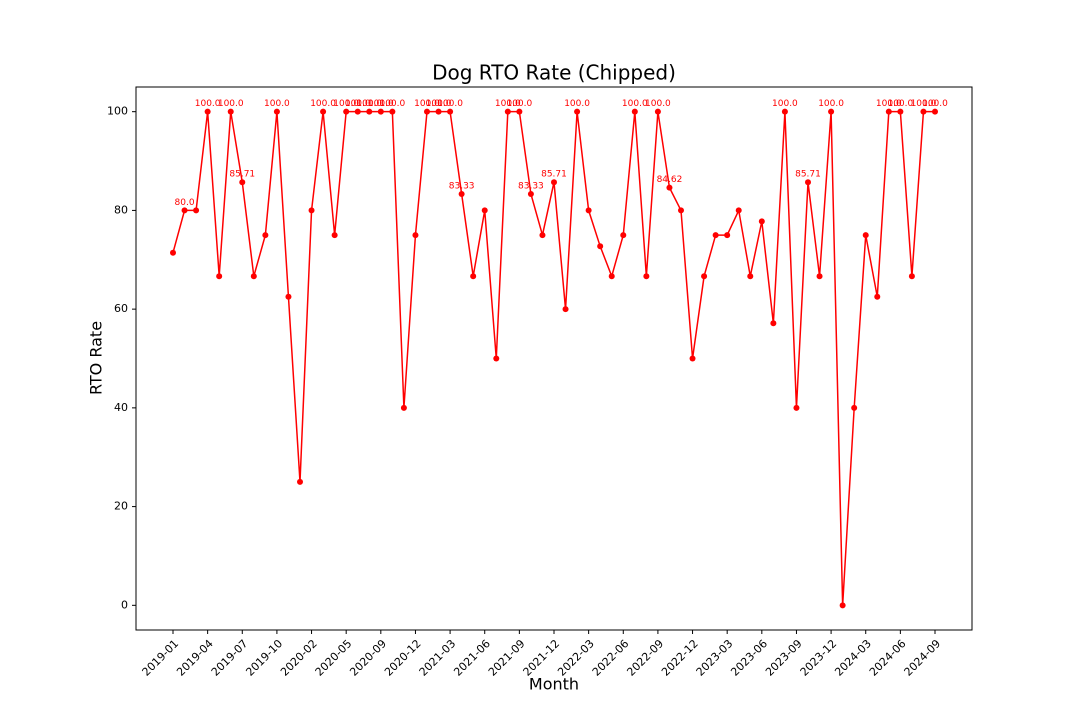 The image size is (1080, 720). What do you see at coordinates (670, 180) in the screenshot?
I see `data-label: 84.62` at bounding box center [670, 180].